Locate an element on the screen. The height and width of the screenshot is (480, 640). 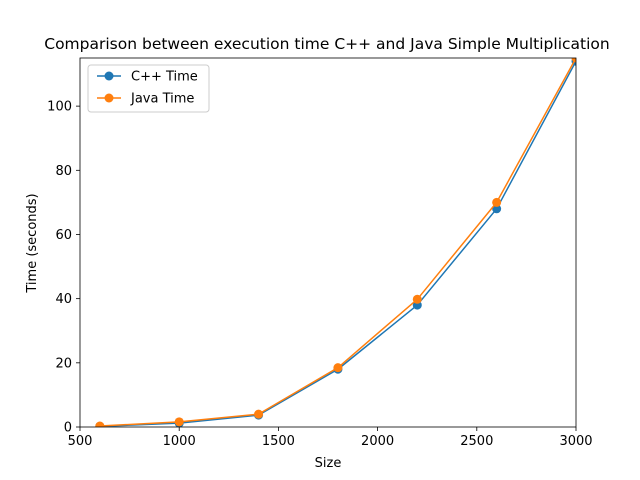
x-tick-label: 2000 is located at coordinates (377, 441).